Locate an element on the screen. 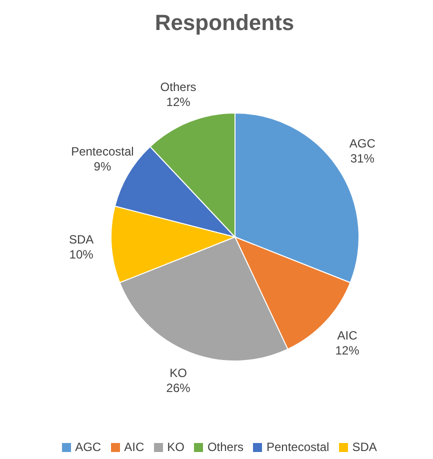 The width and height of the screenshot is (433, 459). legend-label: SDA is located at coordinates (364, 447).